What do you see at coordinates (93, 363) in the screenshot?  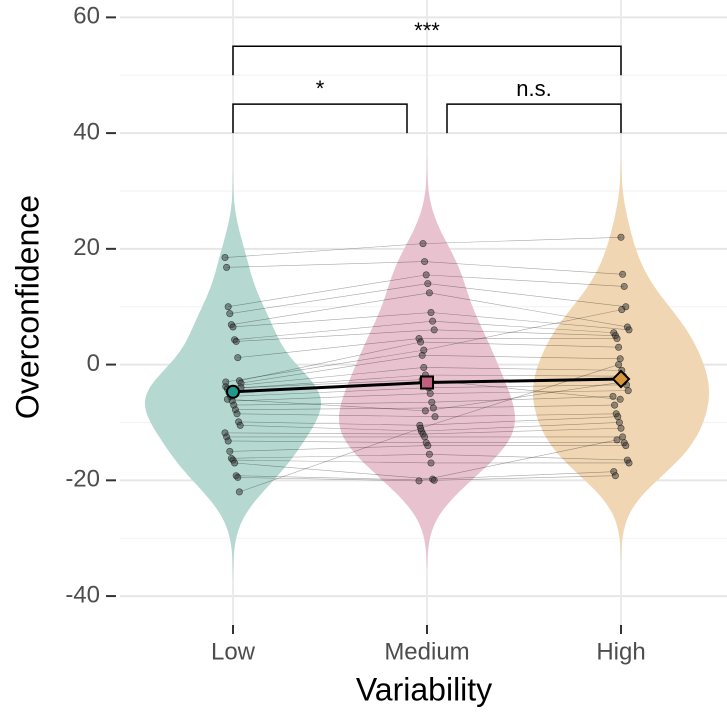 I see `y-tick-label: 0` at bounding box center [93, 363].